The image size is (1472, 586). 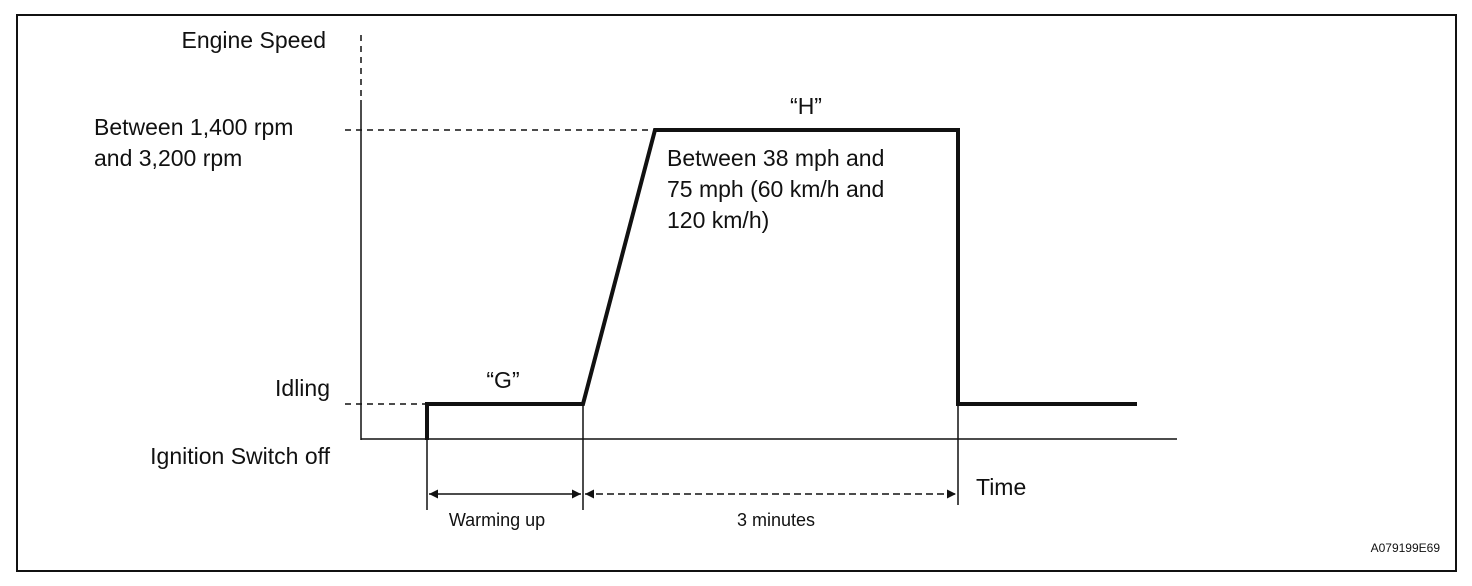 I want to click on duration-label: Warming up, so click(x=497, y=520).